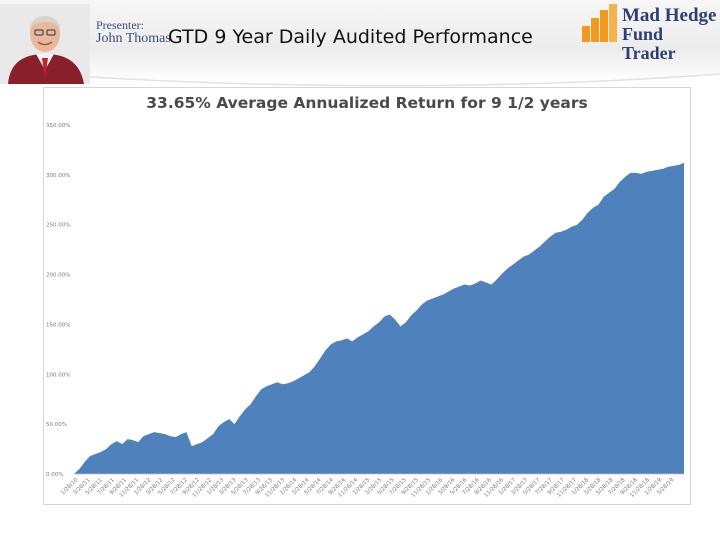  What do you see at coordinates (120, 25) in the screenshot?
I see `presenter-label: Presenter:` at bounding box center [120, 25].